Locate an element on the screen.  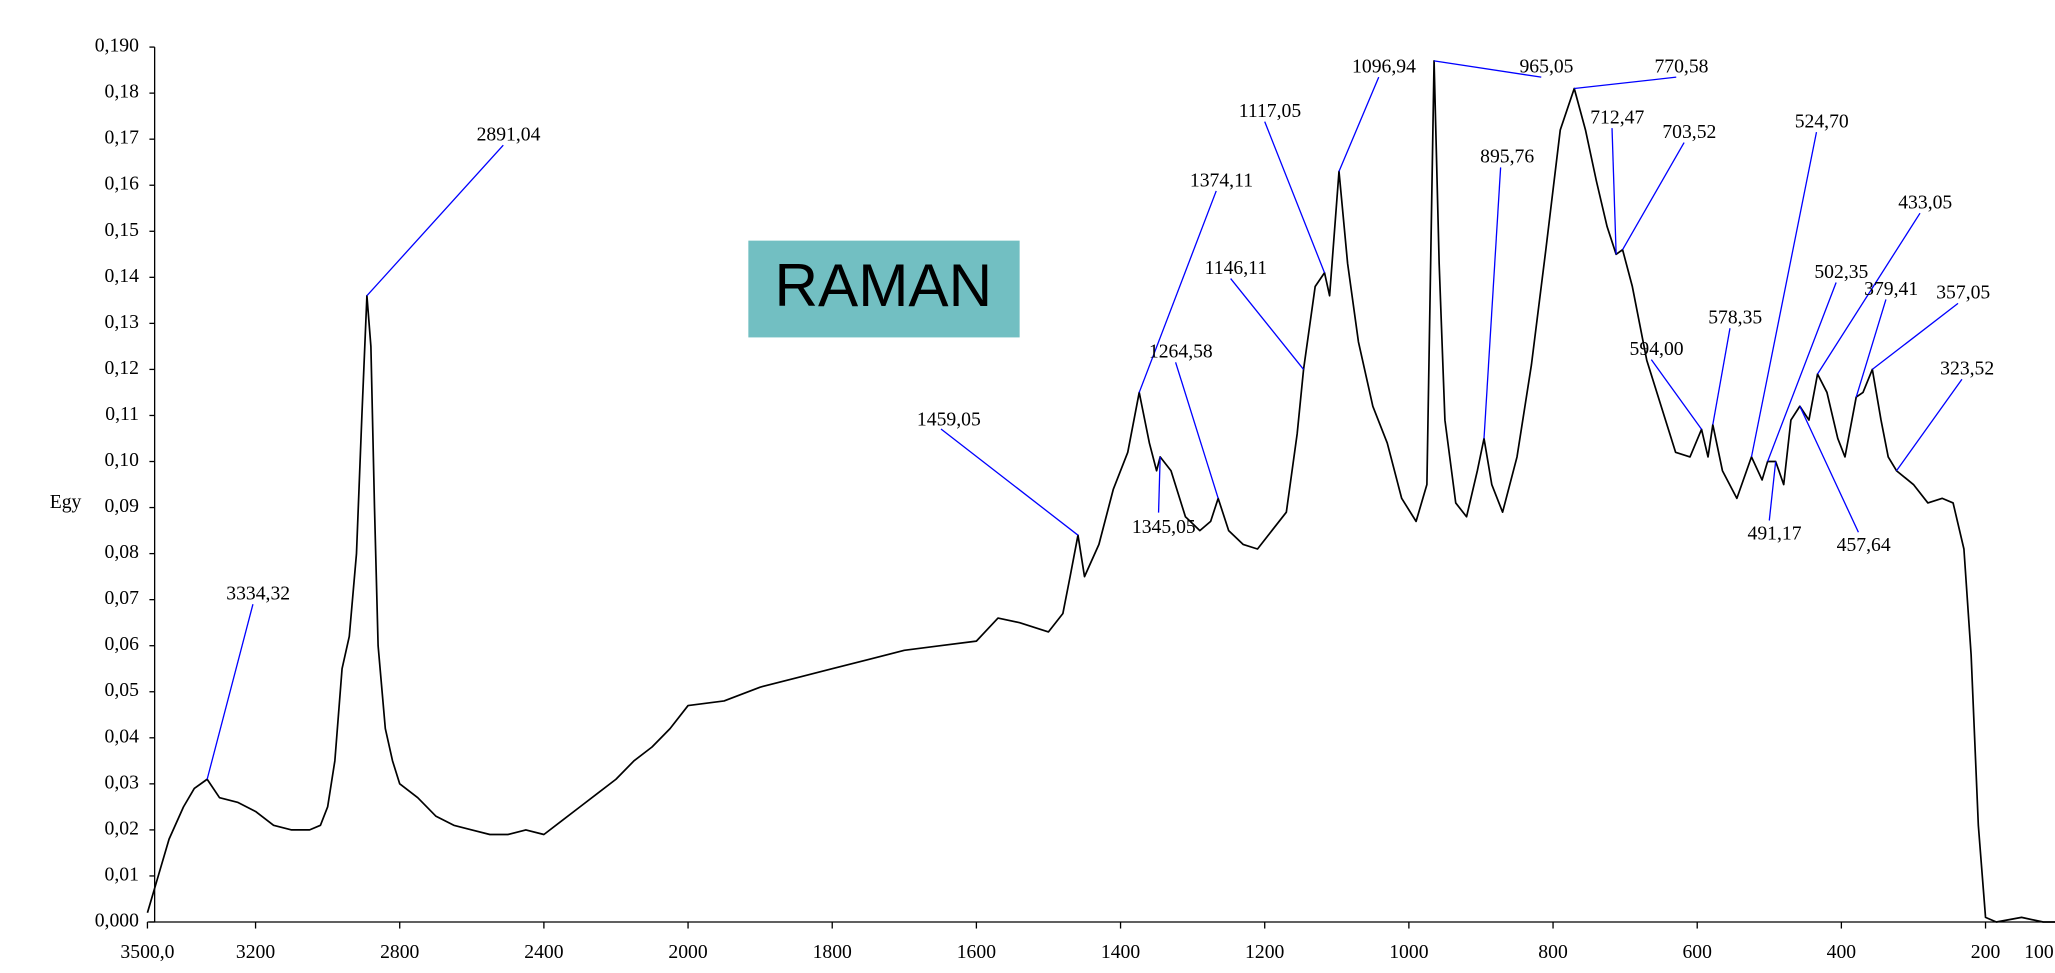
y-tick-label: 0,12 is located at coordinates (122, 368).